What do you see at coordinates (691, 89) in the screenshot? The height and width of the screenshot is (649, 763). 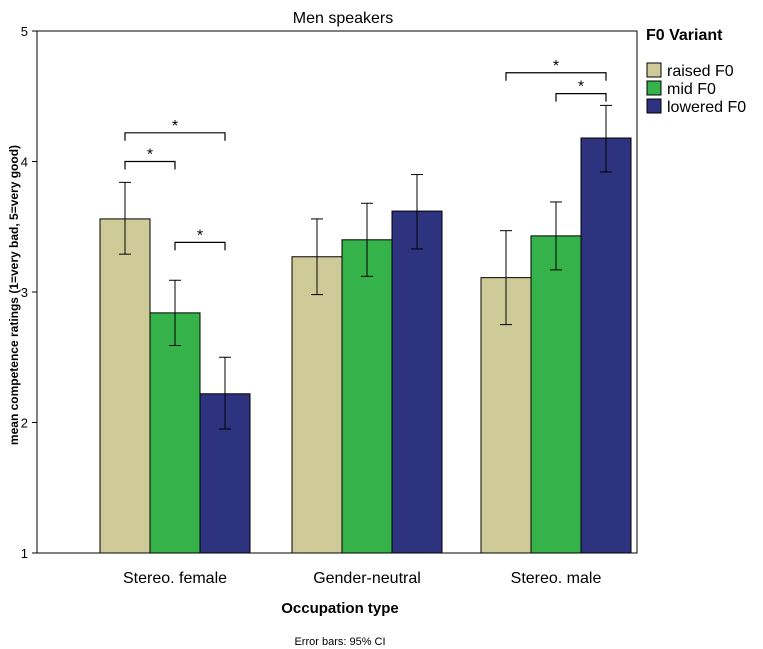 I see `legend-label: mid F0` at bounding box center [691, 89].